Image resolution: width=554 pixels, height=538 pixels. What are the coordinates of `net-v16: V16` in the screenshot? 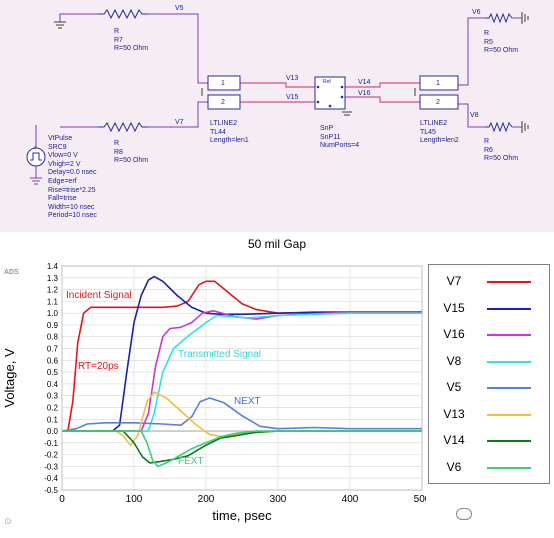 It's located at (364, 93).